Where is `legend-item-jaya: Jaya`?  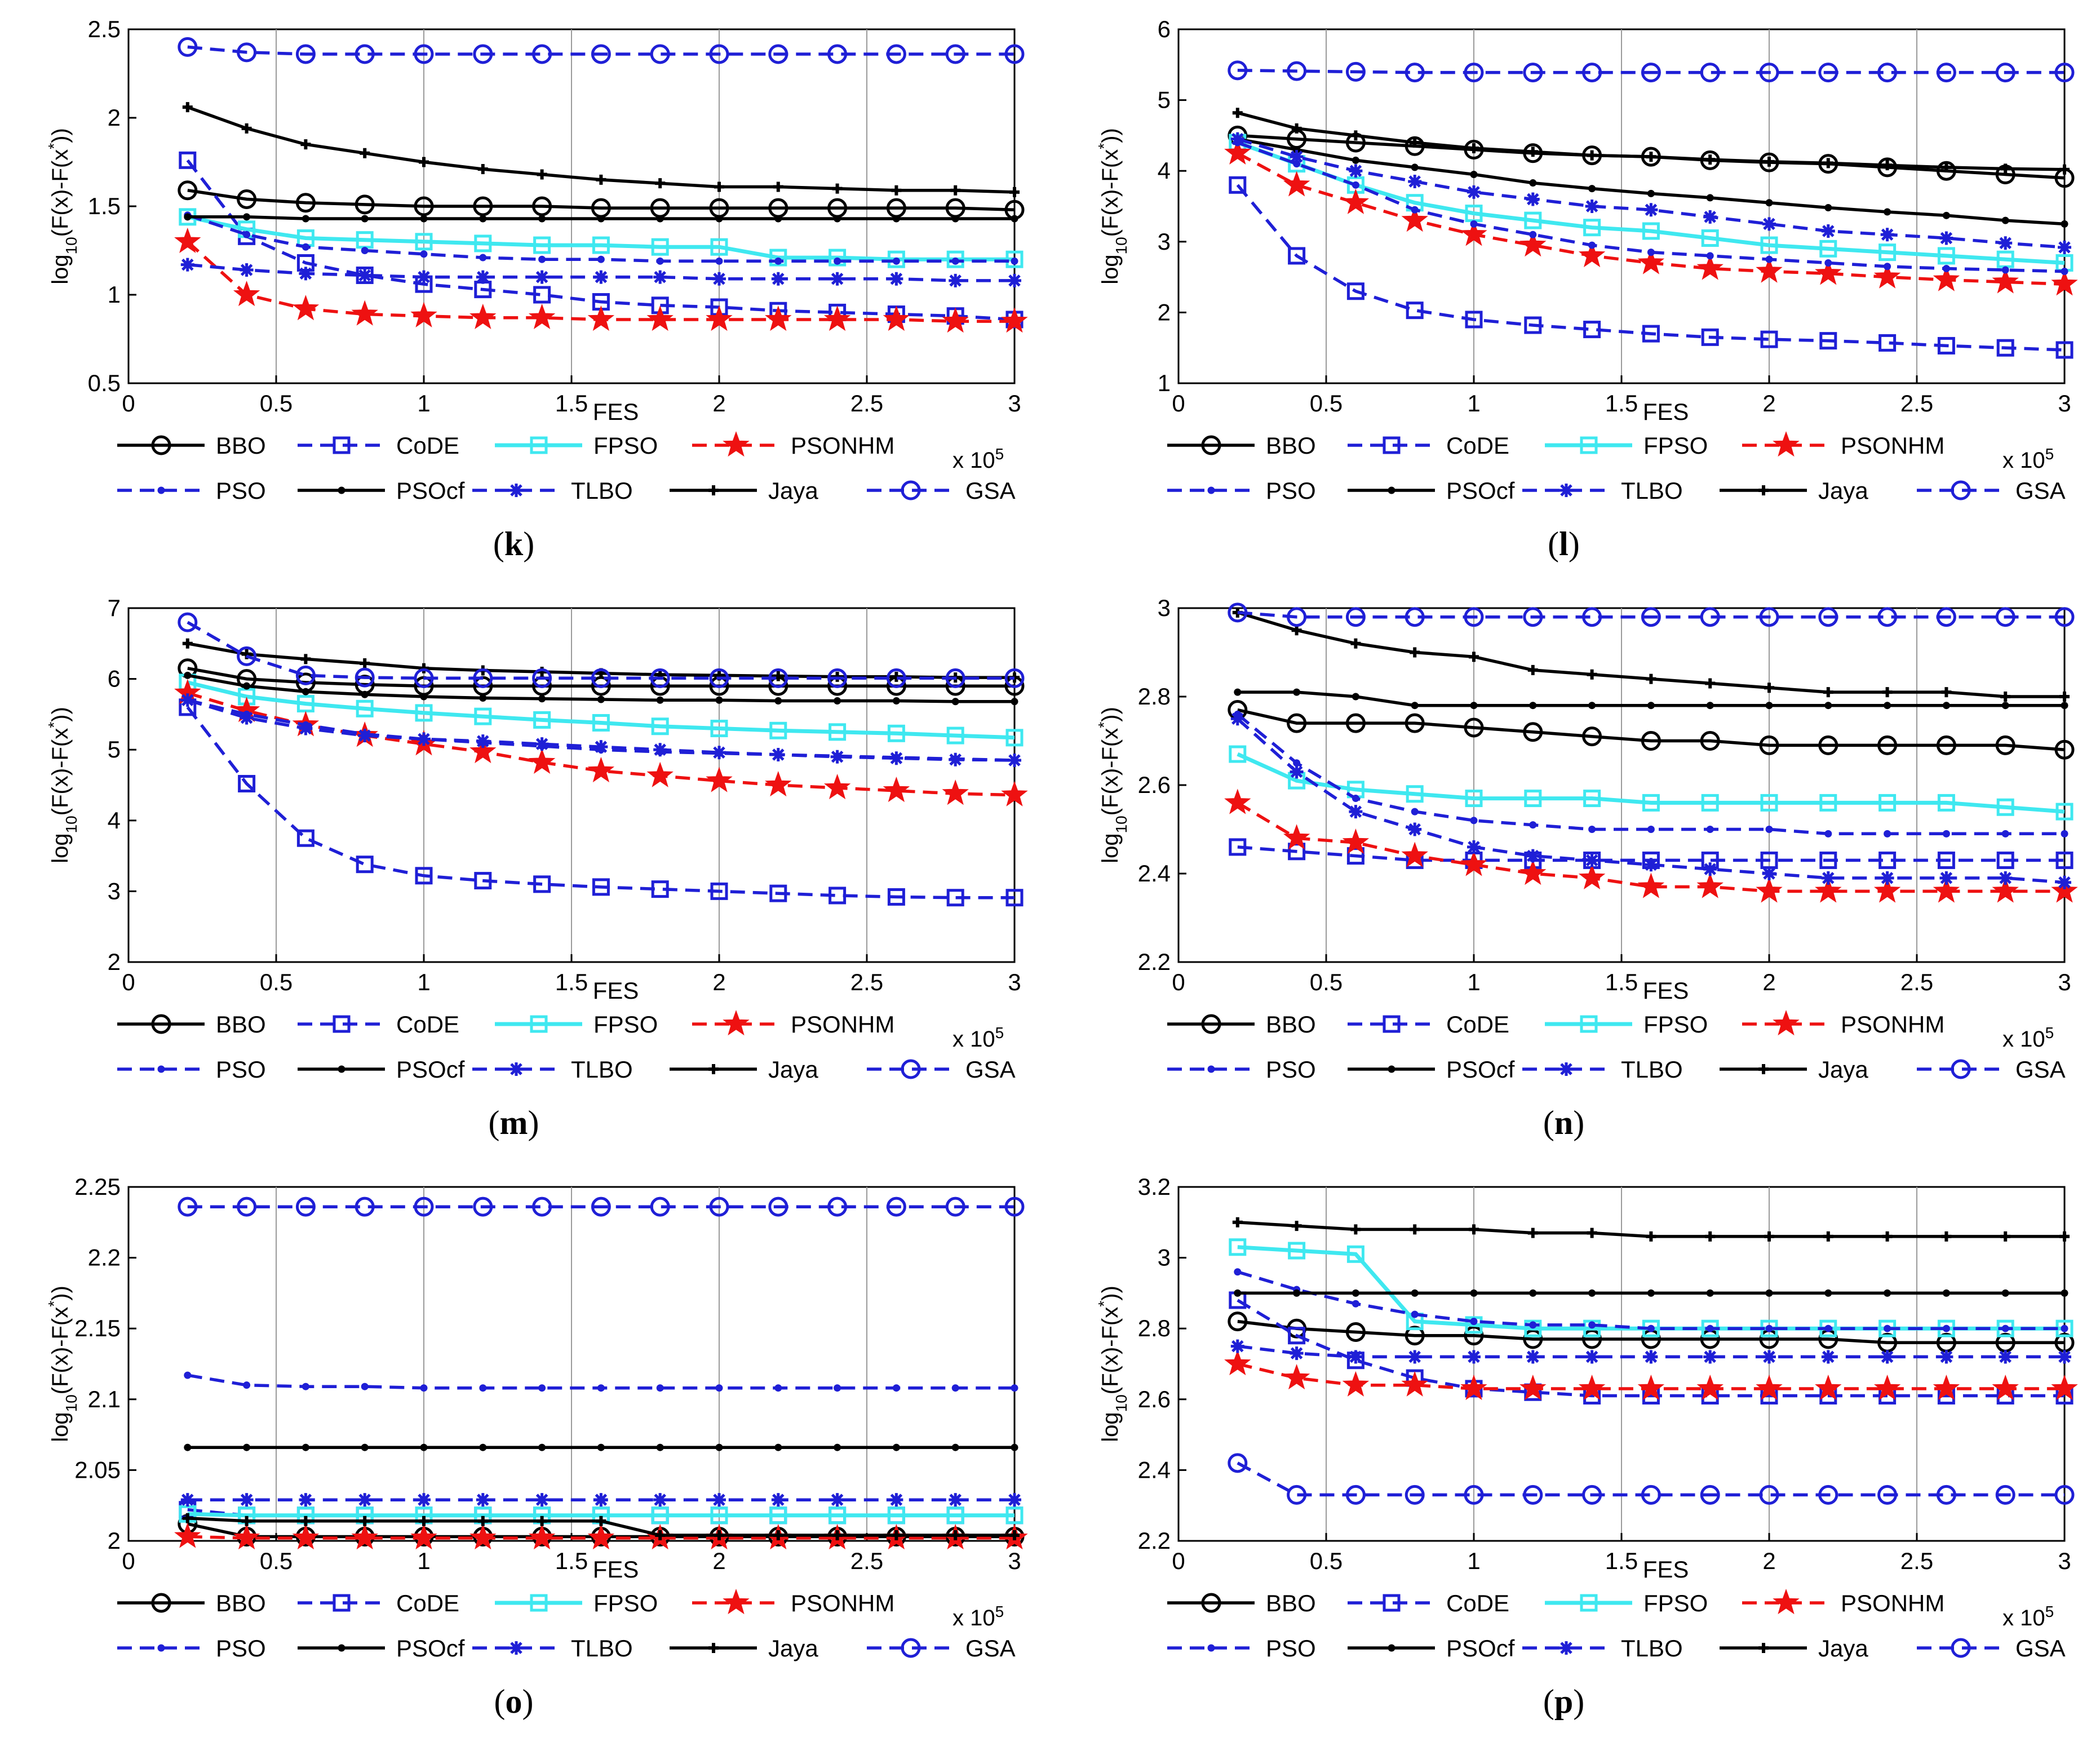 legend-item-jaya: Jaya is located at coordinates (744, 1069).